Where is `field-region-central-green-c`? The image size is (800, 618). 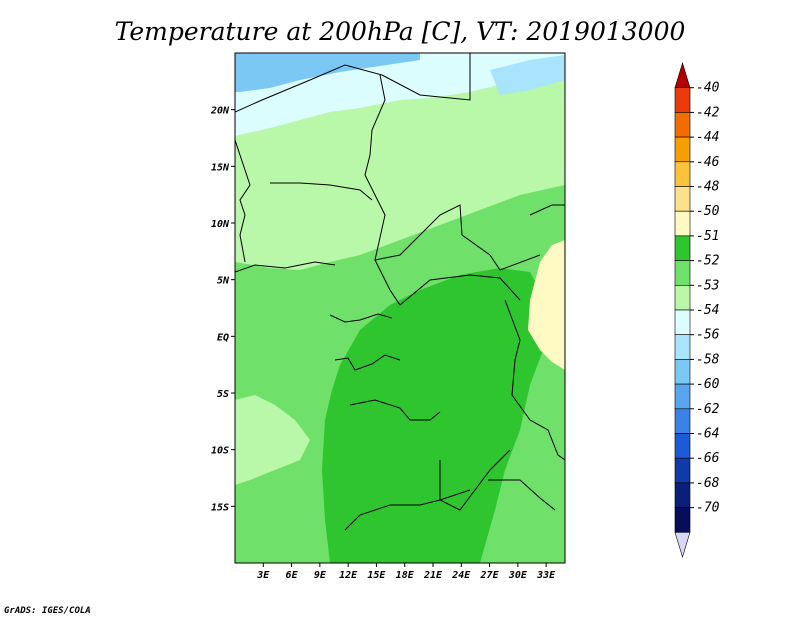
field-region-central-green-c is located at coordinates (410, 452).